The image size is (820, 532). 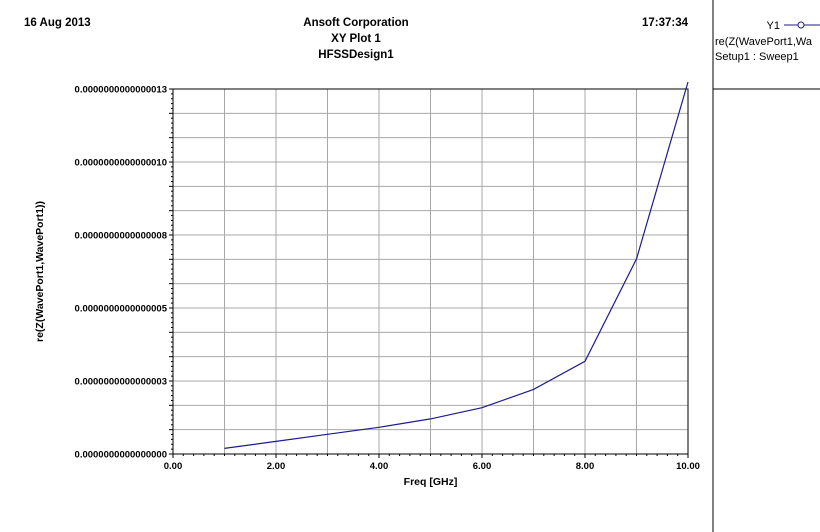 I want to click on legend-series-id: Y1, so click(x=773, y=26).